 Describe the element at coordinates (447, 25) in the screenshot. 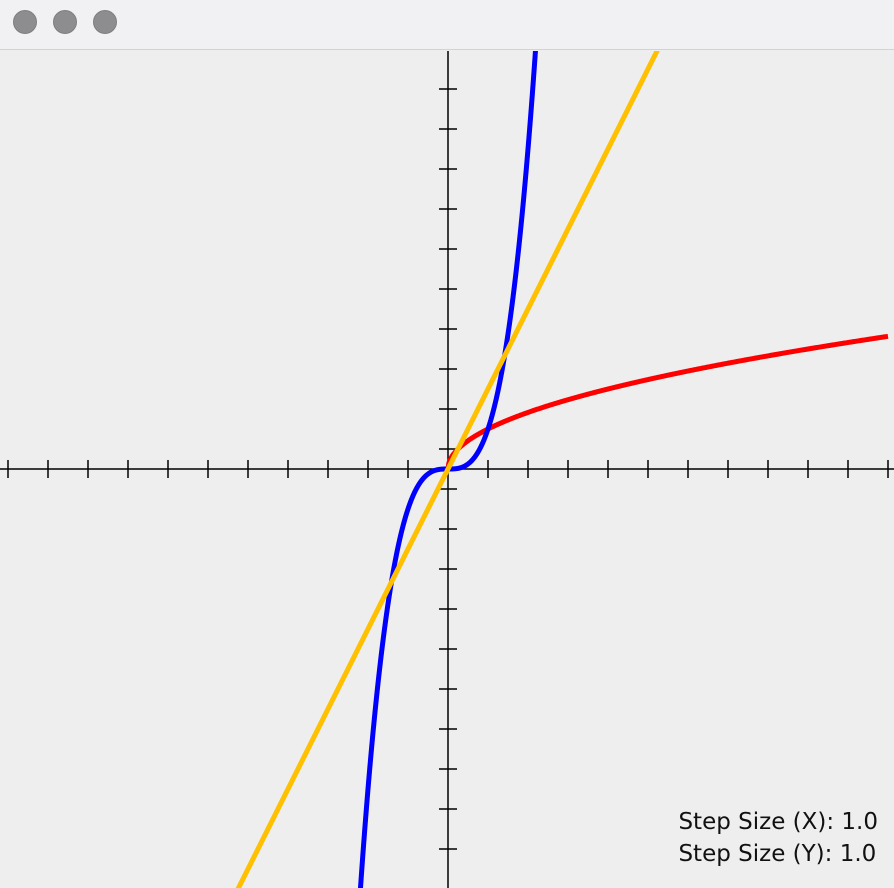

I see `title-bar` at that location.